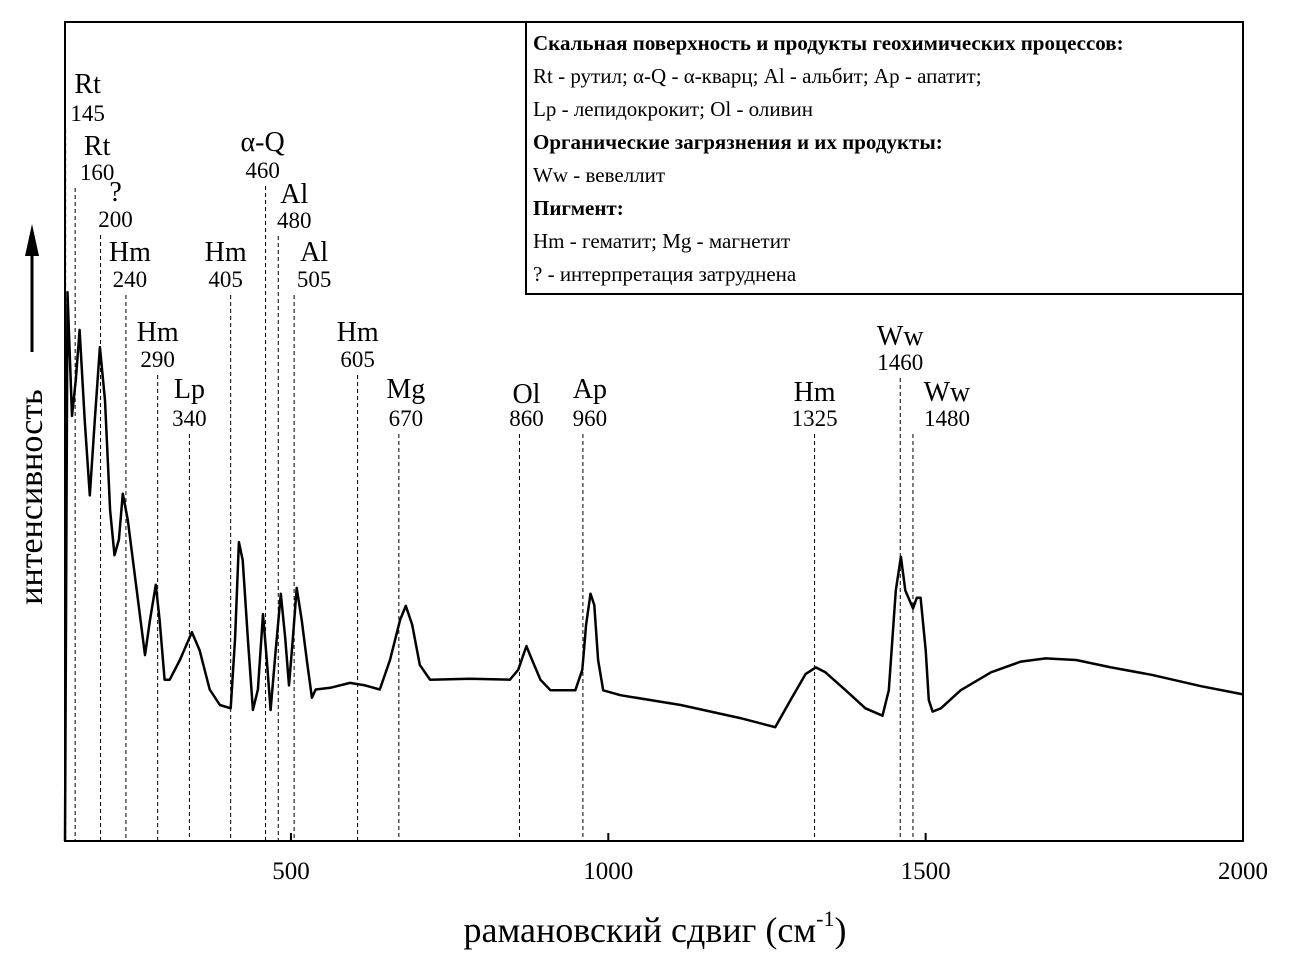 This screenshot has height=972, width=1289. I want to click on y-axis-arrow, so click(32, 288).